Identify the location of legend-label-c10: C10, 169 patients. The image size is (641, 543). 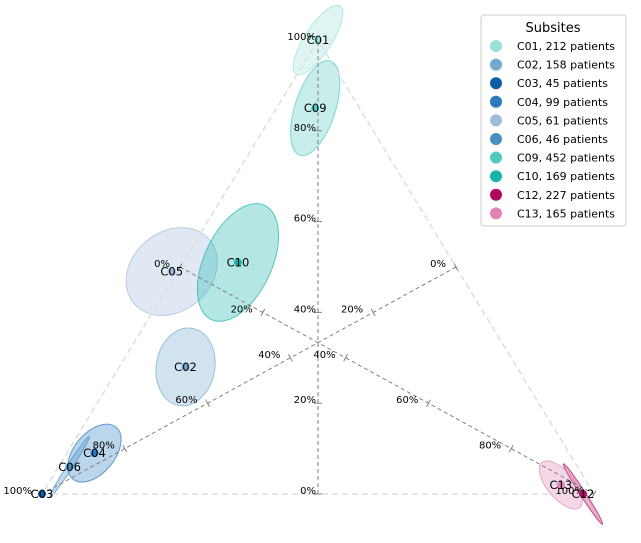
(566, 176).